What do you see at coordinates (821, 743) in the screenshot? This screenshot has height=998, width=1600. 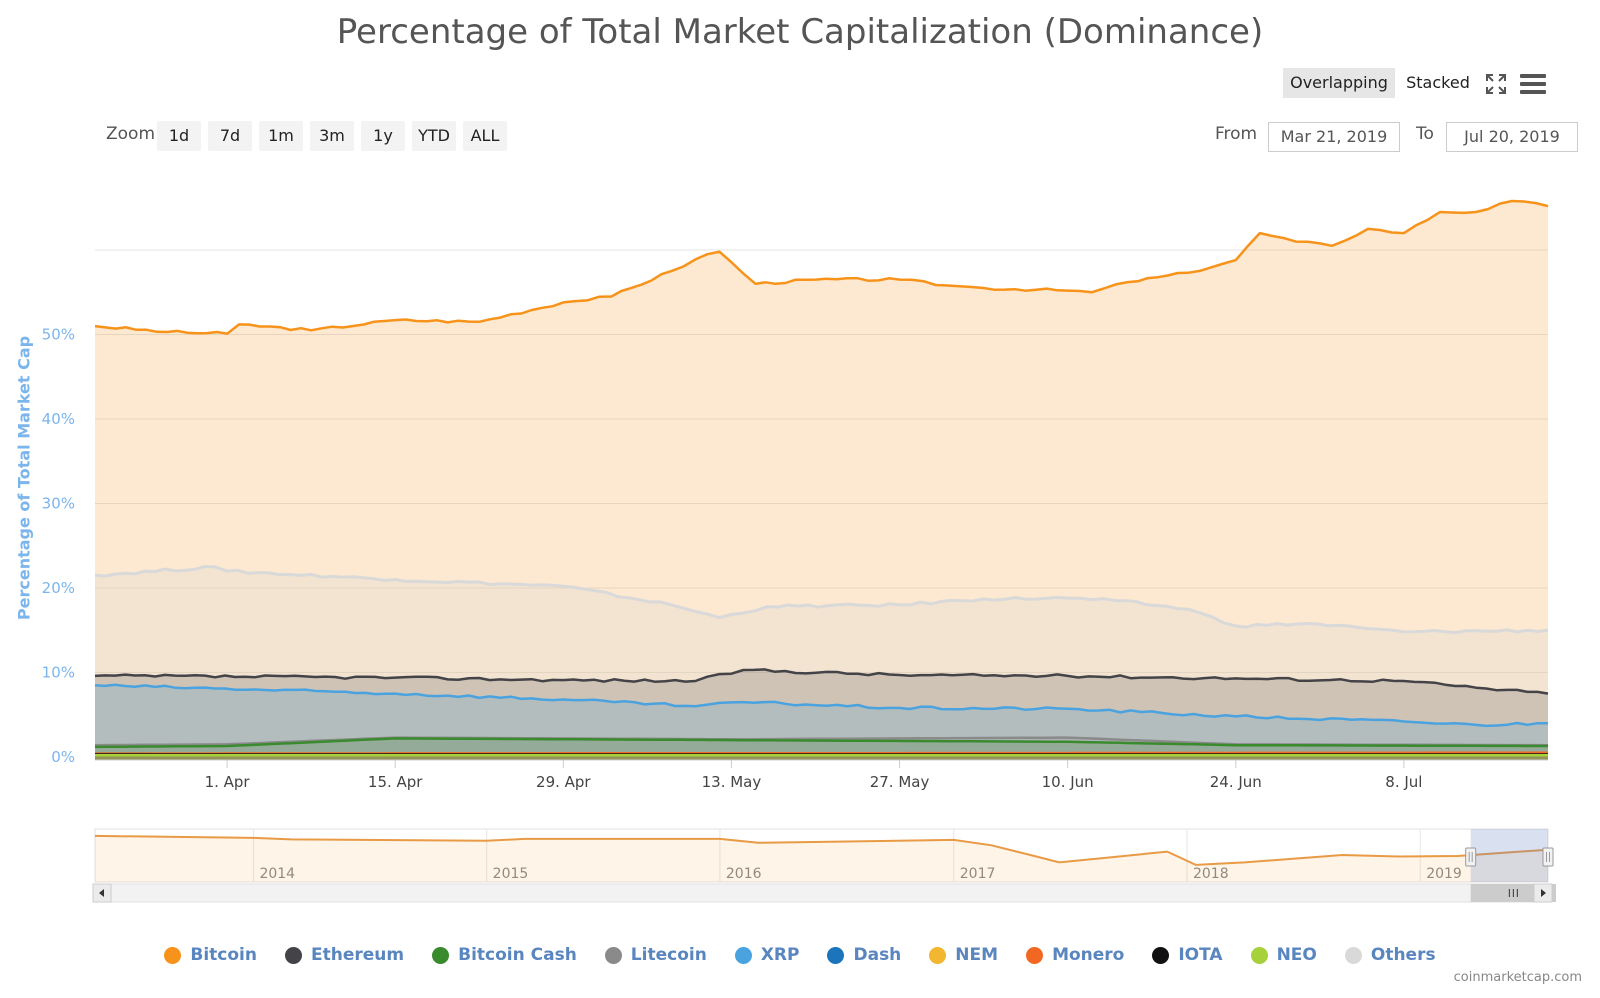 I see `bitcoin-cash-series-line` at bounding box center [821, 743].